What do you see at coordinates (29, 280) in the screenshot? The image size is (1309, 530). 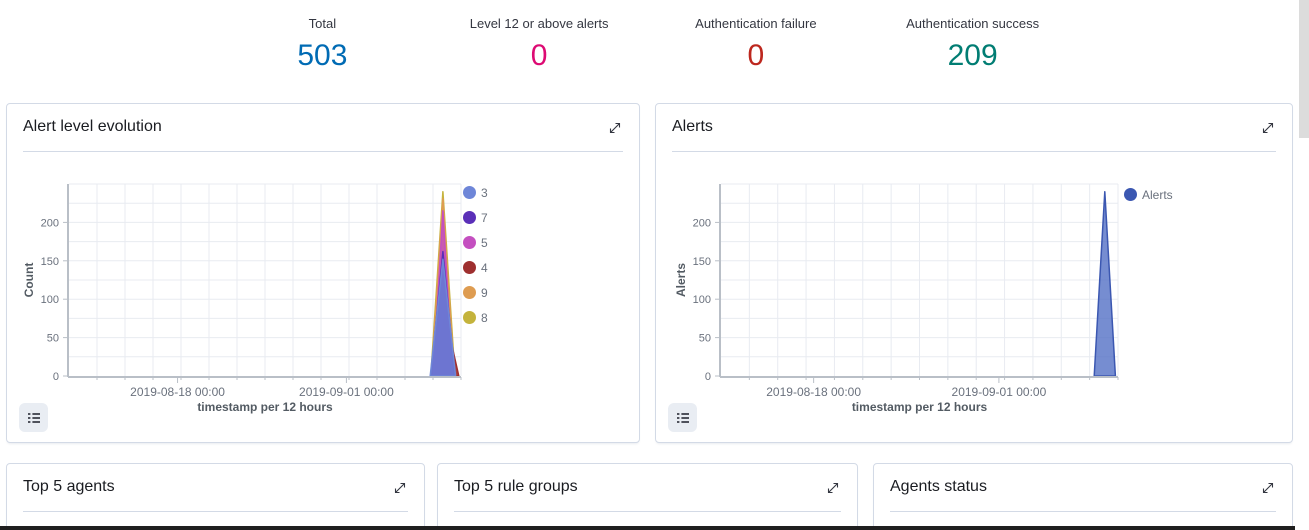 I see `y-axis-title: Count` at bounding box center [29, 280].